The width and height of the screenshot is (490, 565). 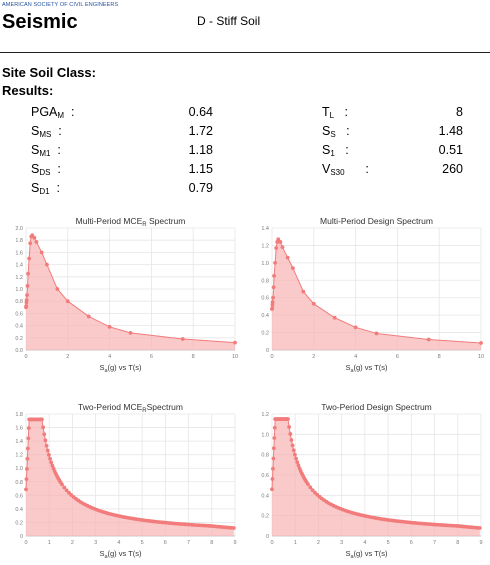 I want to click on chart-title: Two-Period Design Spectrum, so click(x=376, y=407).